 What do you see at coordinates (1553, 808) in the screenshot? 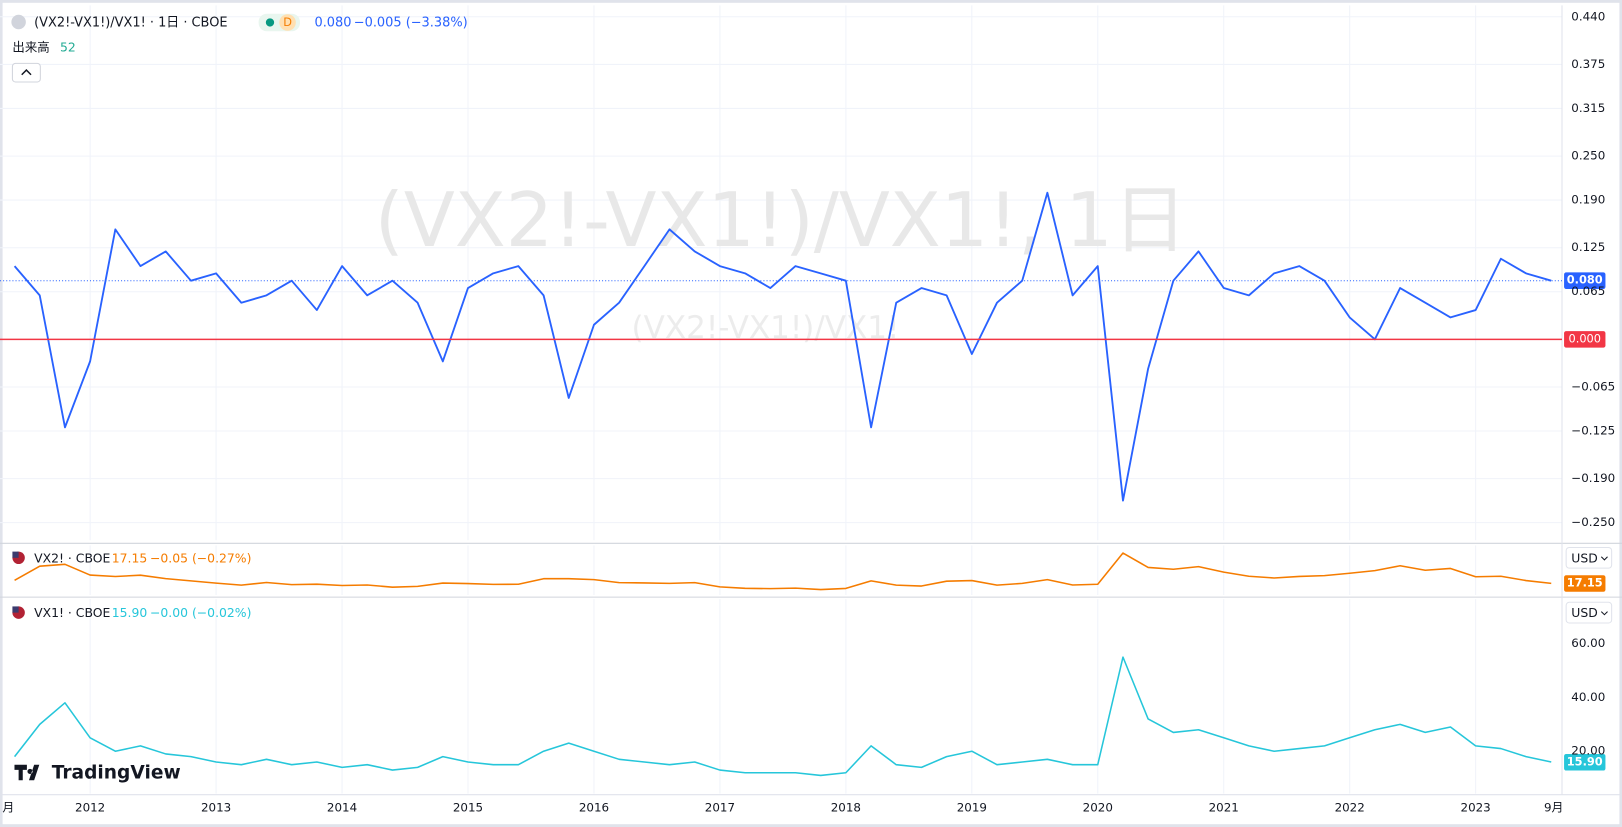
I see `x-tick-label: 9月` at bounding box center [1553, 808].